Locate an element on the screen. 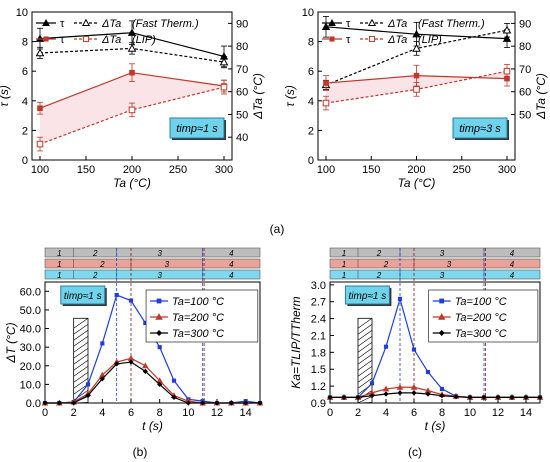  legend-note: (LIP) is located at coordinates (144, 40).